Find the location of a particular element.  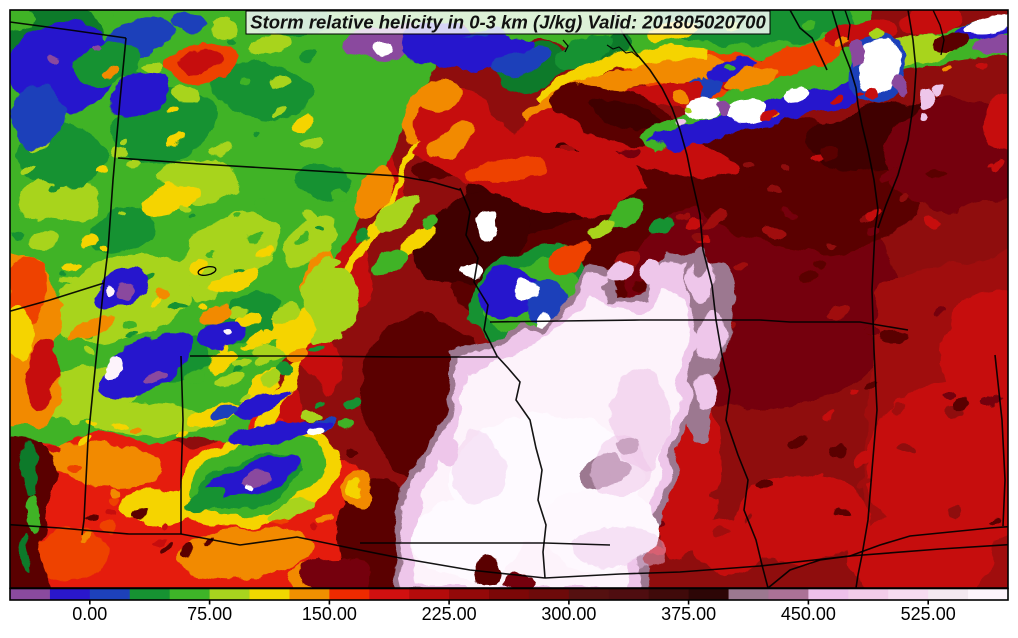

svg-text: 225.00 is located at coordinates (449, 614).